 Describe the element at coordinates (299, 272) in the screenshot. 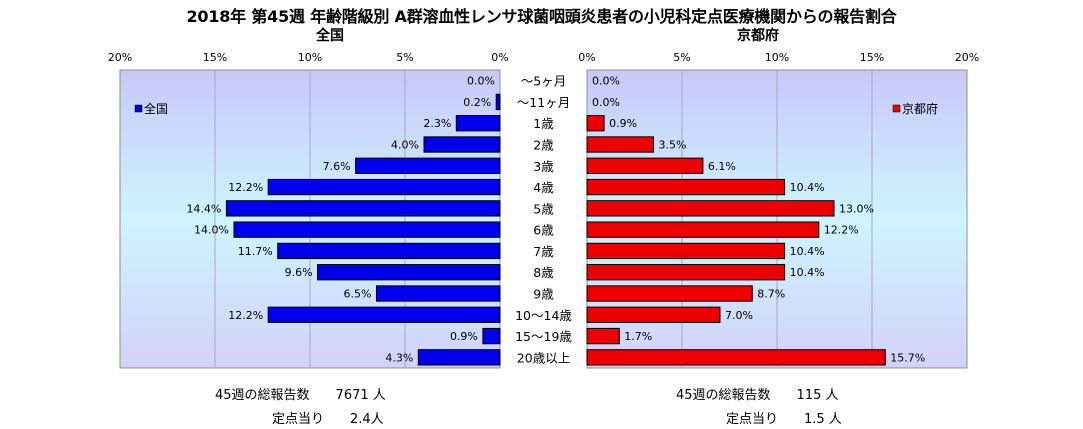

I see `left-value-label: 9.6%` at that location.